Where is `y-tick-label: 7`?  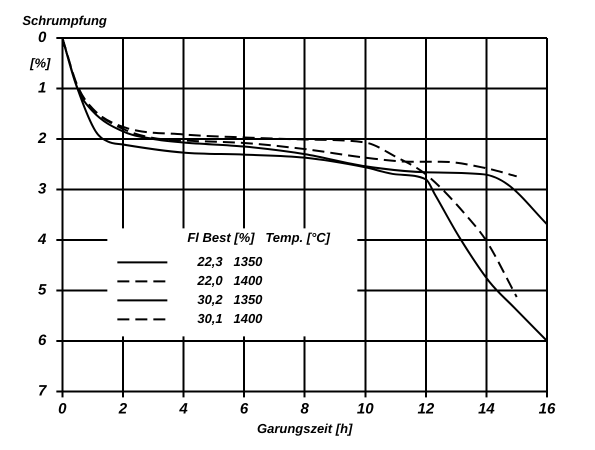
y-tick-label: 7 is located at coordinates (42, 391).